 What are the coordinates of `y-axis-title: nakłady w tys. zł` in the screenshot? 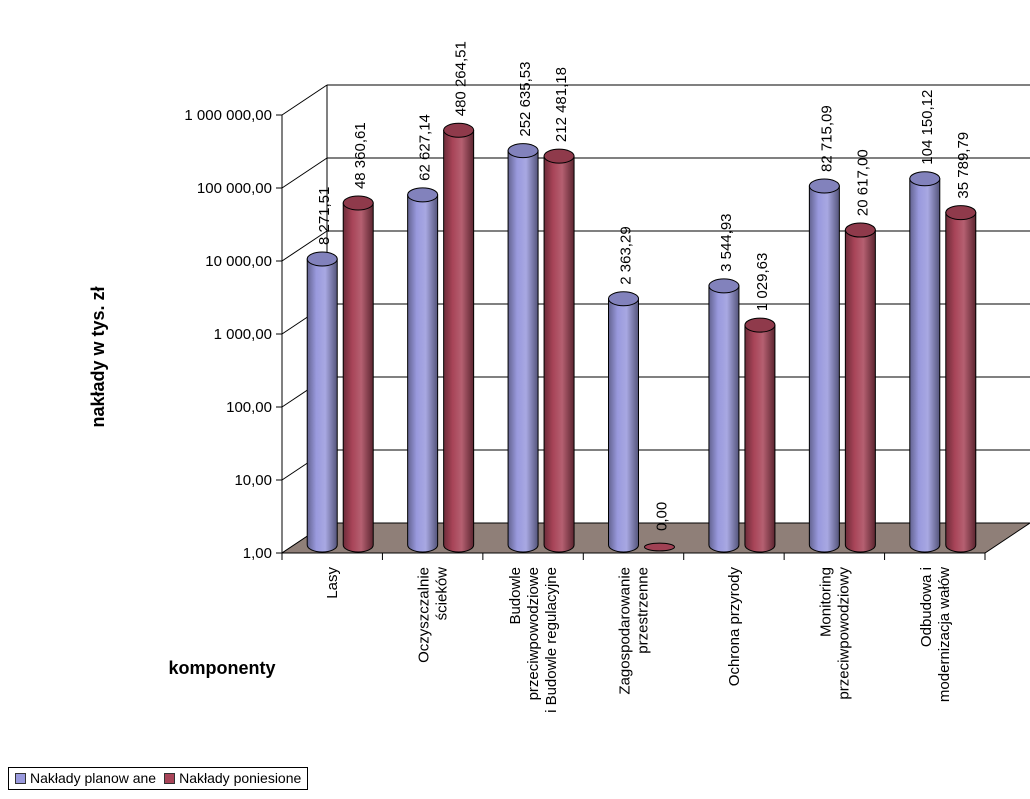 It's located at (98, 356).